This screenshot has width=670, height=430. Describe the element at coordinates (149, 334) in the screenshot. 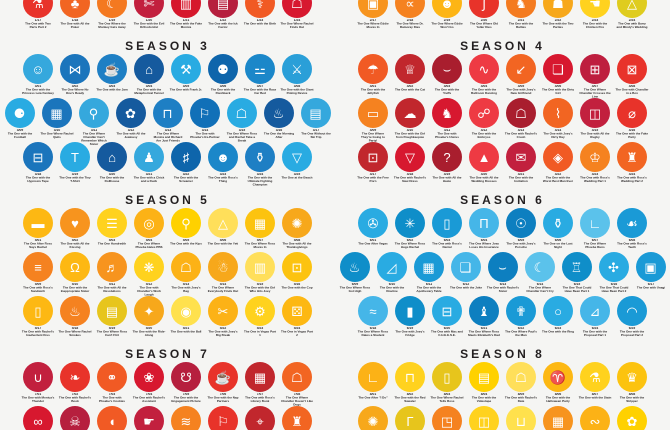

I see `episode-title: The One with the Ride-Along` at that location.